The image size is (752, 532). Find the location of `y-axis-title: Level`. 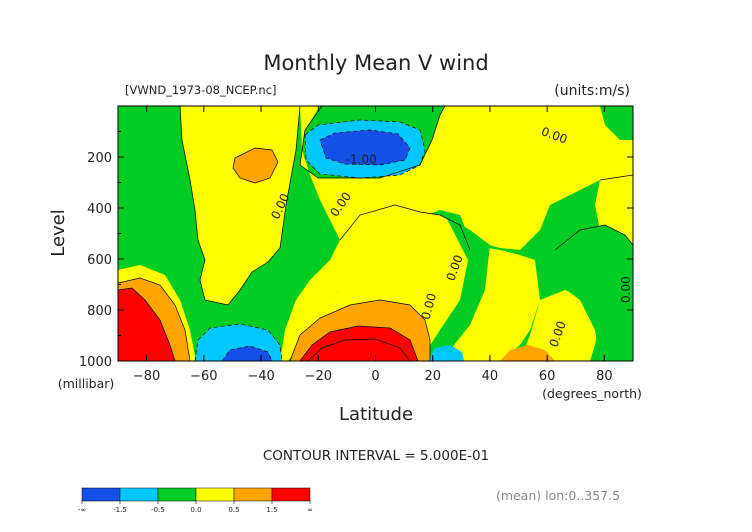

y-axis-title: Level is located at coordinates (58, 233).